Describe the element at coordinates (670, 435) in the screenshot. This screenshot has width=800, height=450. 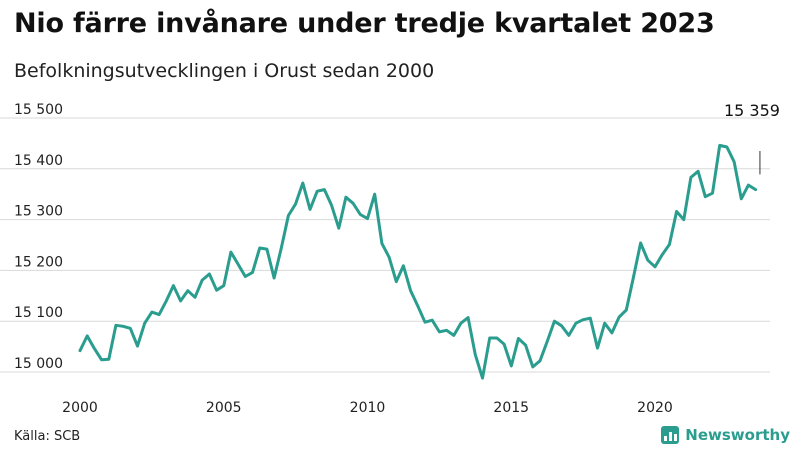
I see `bar-chart-icon` at that location.